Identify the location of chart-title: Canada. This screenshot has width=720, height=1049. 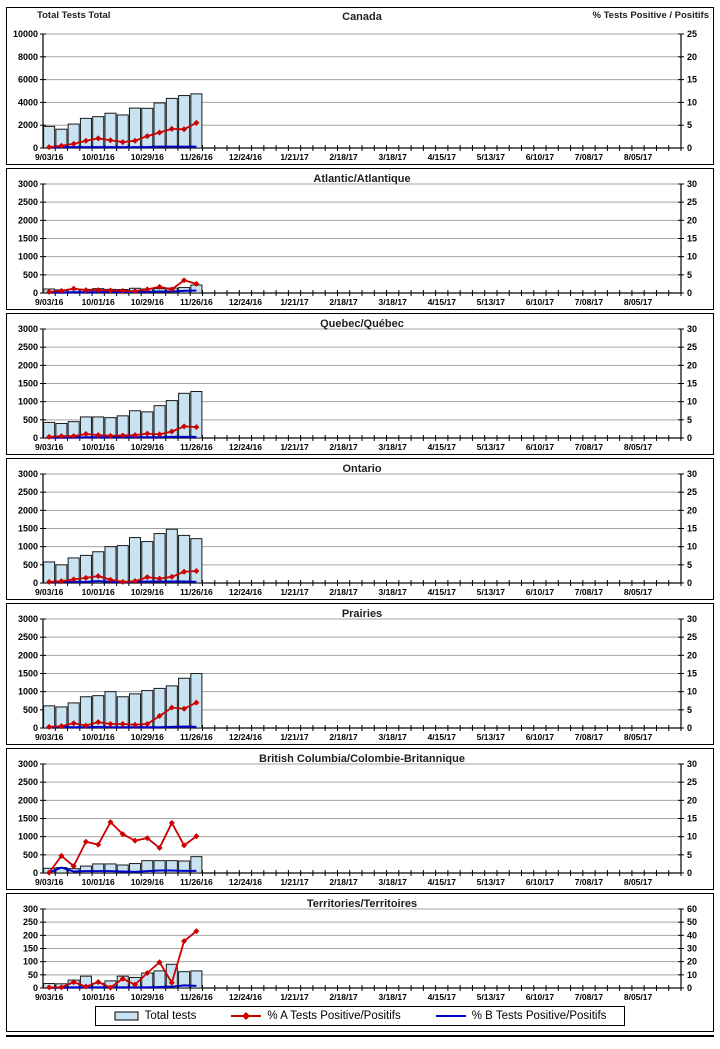
(362, 17).